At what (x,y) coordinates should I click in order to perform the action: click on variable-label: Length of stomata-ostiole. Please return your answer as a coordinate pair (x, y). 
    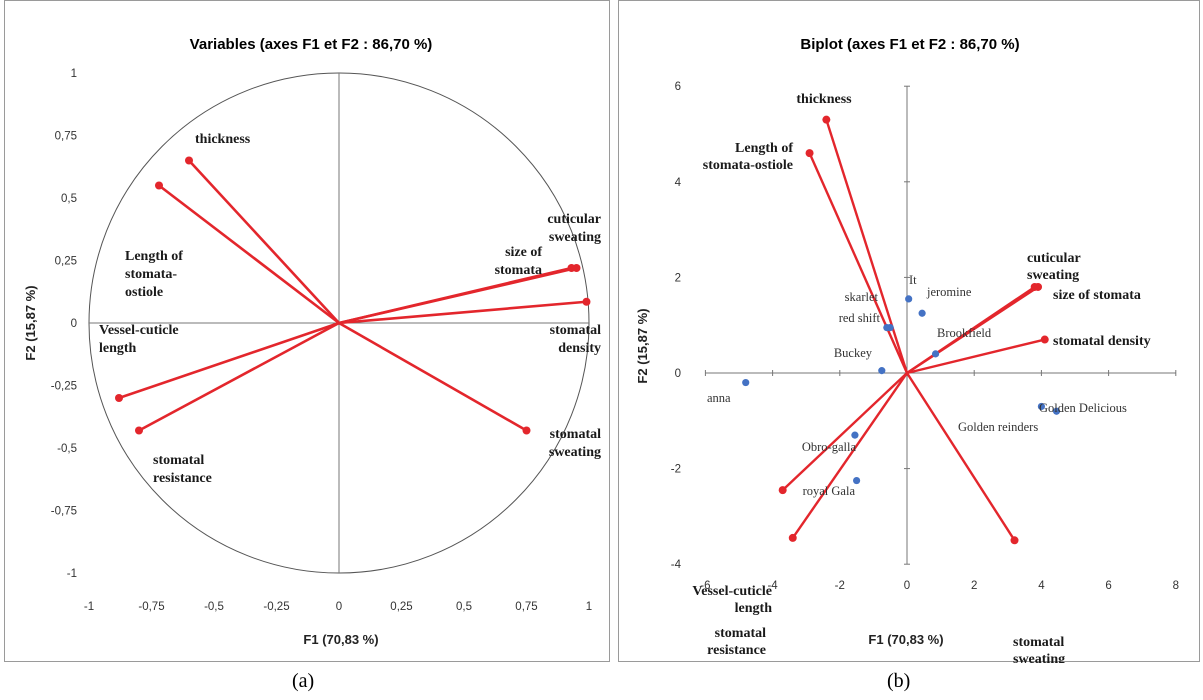
    Looking at the image, I should click on (154, 274).